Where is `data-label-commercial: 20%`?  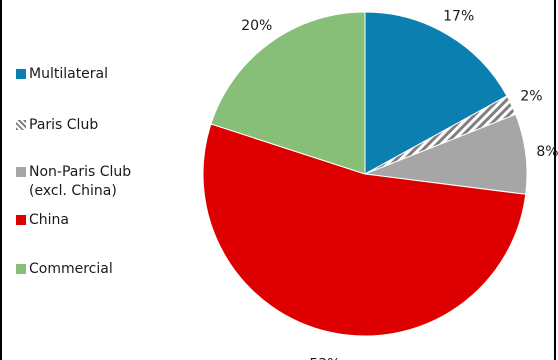
data-label-commercial: 20% is located at coordinates (256, 26).